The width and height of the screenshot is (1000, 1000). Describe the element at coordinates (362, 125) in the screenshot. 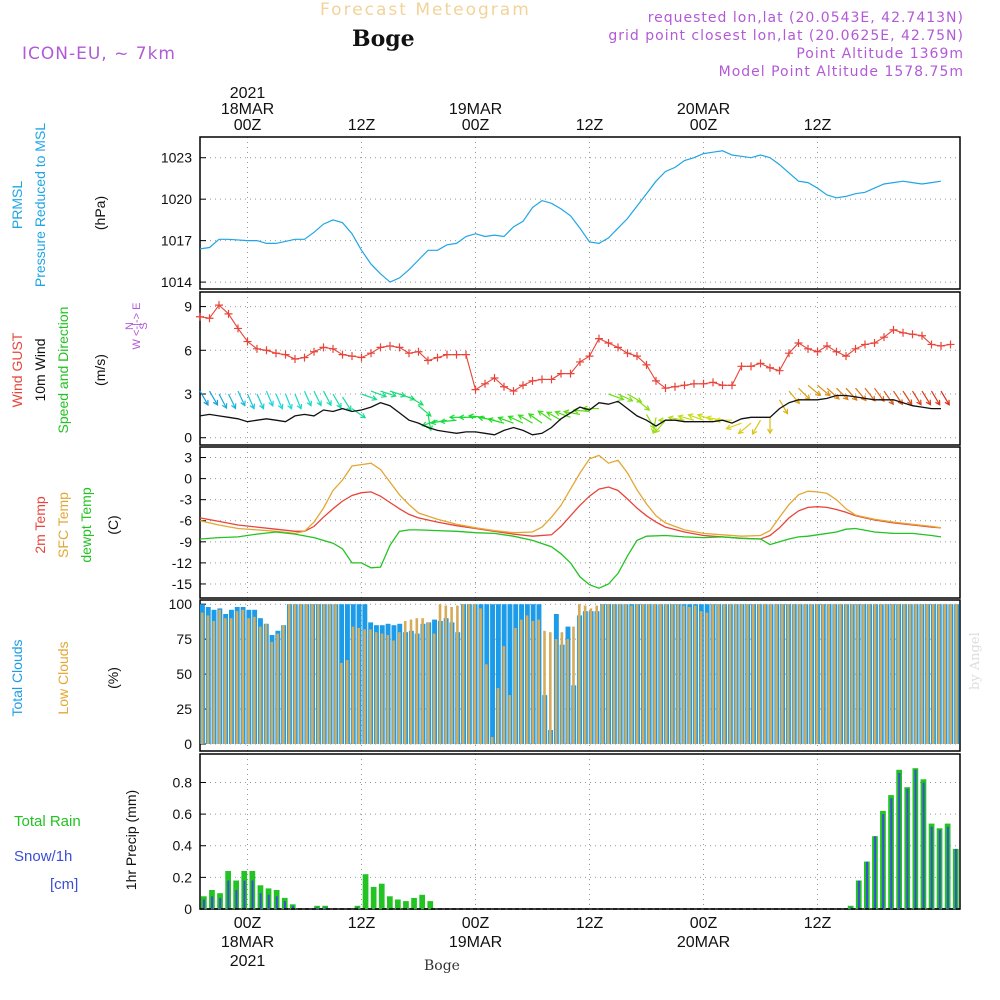

I see `time-label-top: 12Z` at that location.